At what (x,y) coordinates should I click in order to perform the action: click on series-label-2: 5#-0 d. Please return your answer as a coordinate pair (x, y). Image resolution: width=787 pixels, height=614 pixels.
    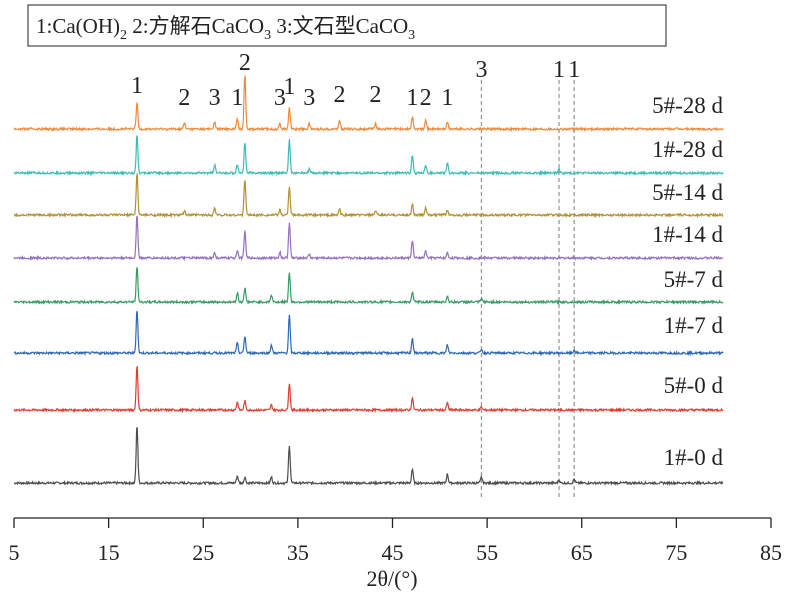
    Looking at the image, I should click on (694, 385).